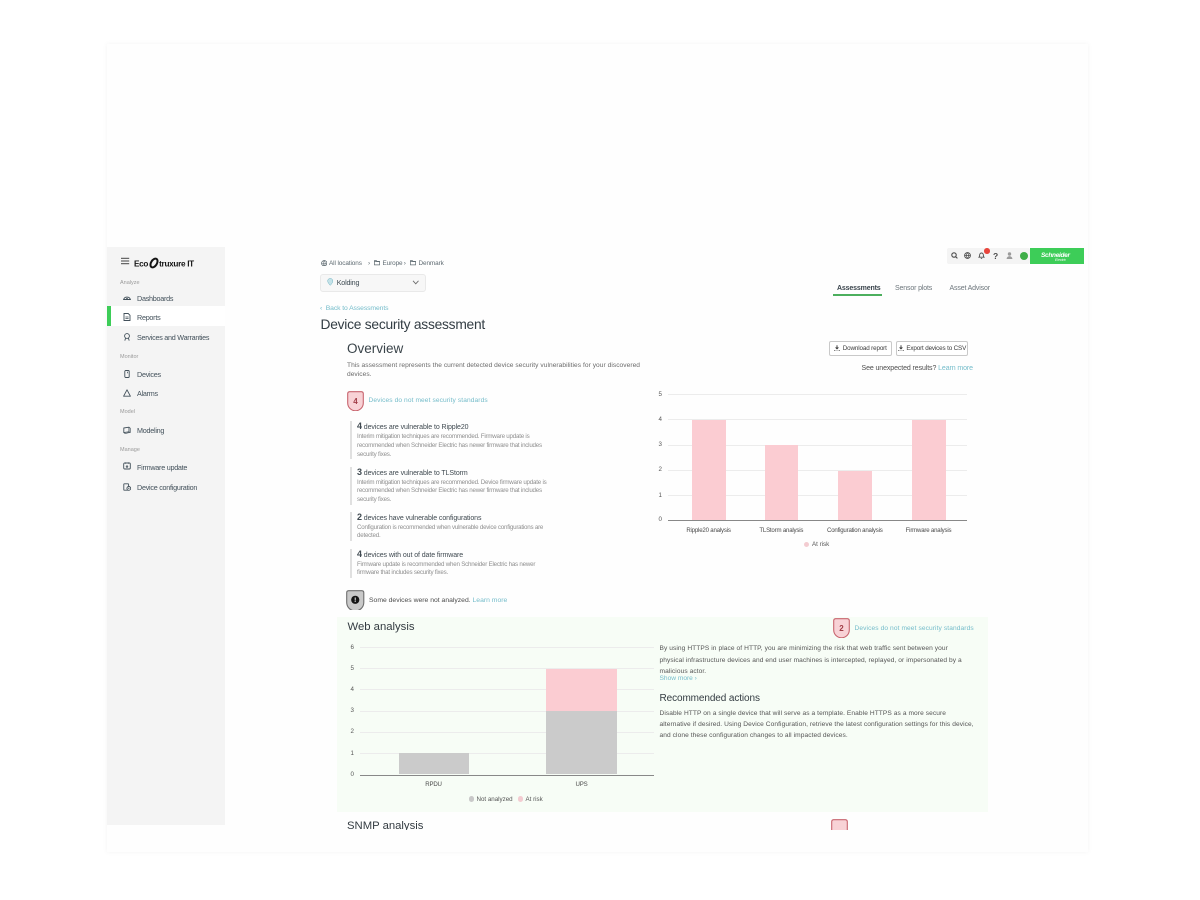  I want to click on svg-text: 2, so click(841, 628).